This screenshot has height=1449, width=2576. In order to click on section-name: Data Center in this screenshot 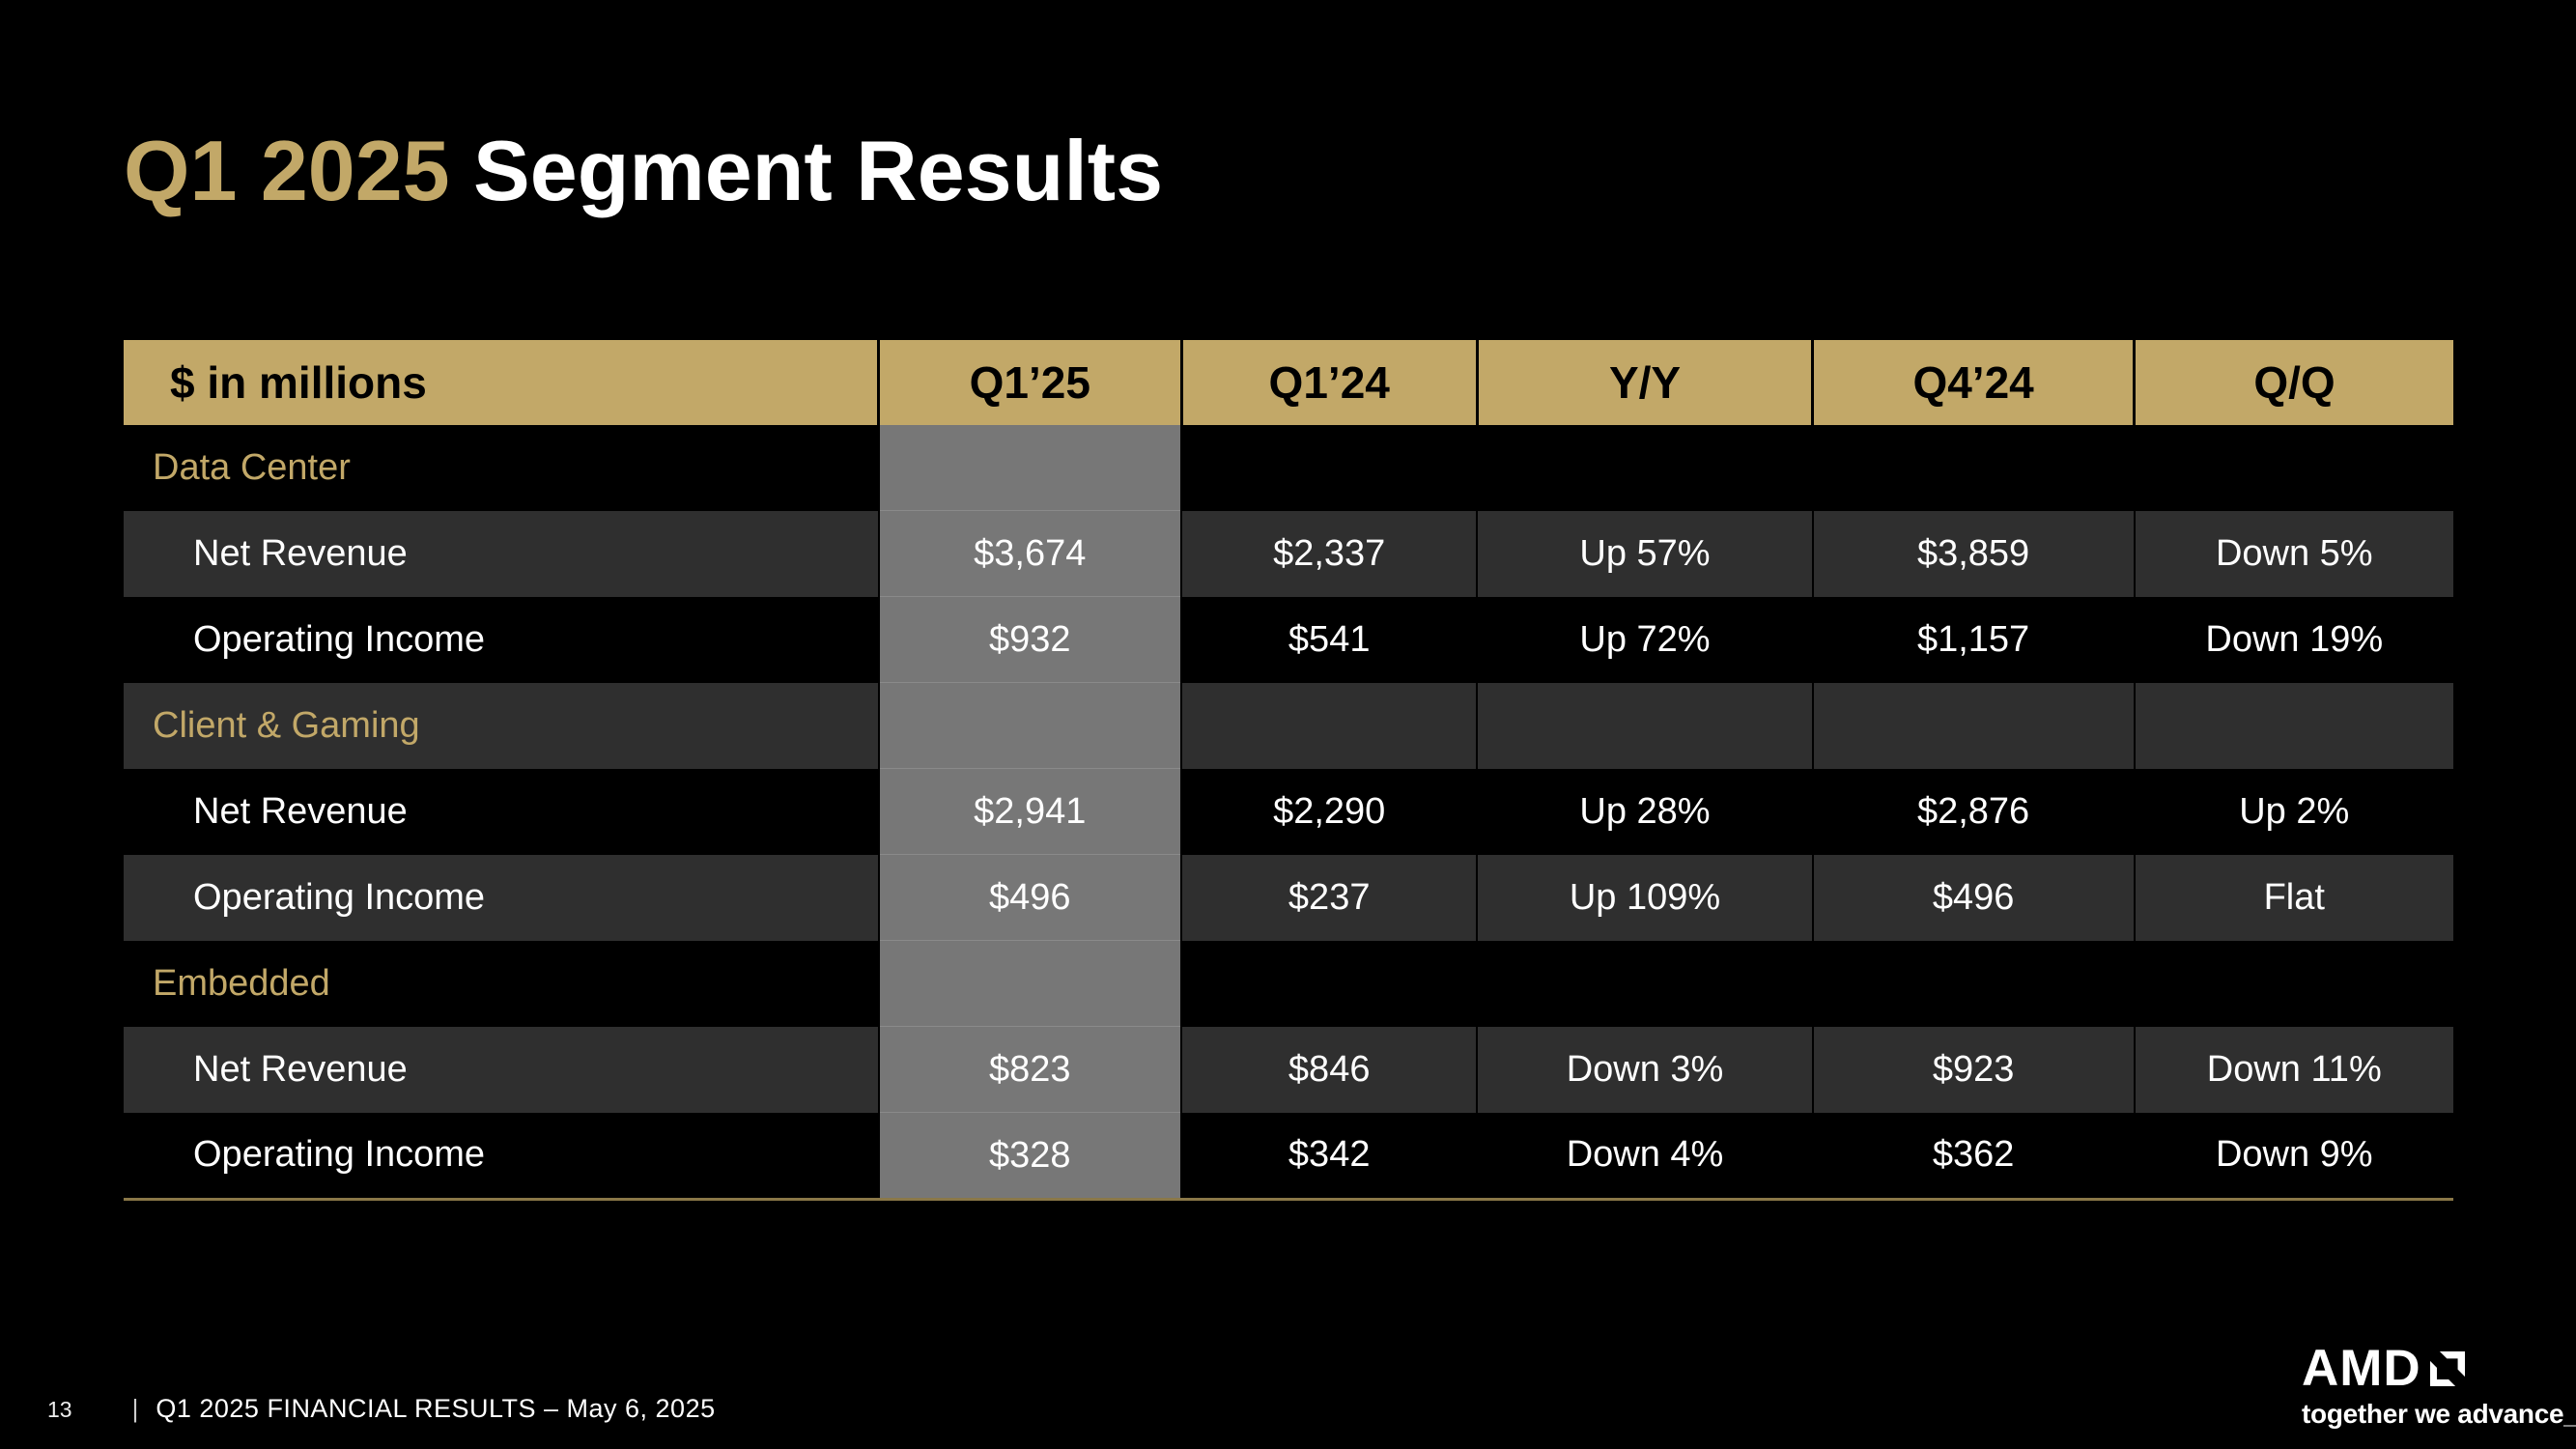, I will do `click(252, 467)`.